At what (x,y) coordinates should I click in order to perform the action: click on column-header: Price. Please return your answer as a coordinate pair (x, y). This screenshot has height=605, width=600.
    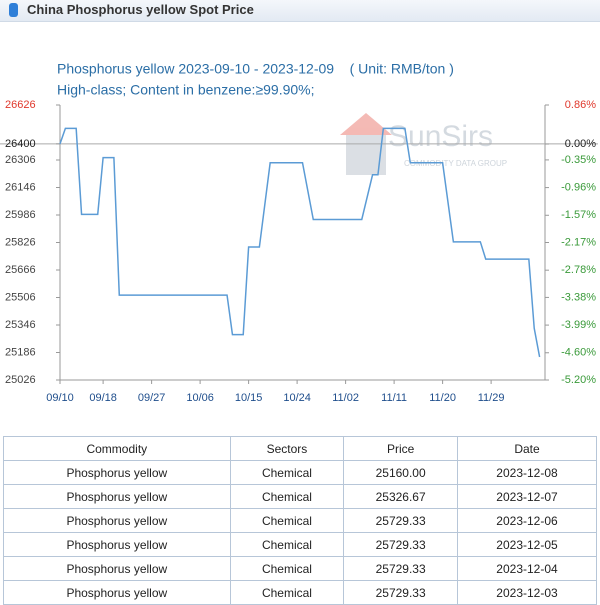
    Looking at the image, I should click on (400, 448).